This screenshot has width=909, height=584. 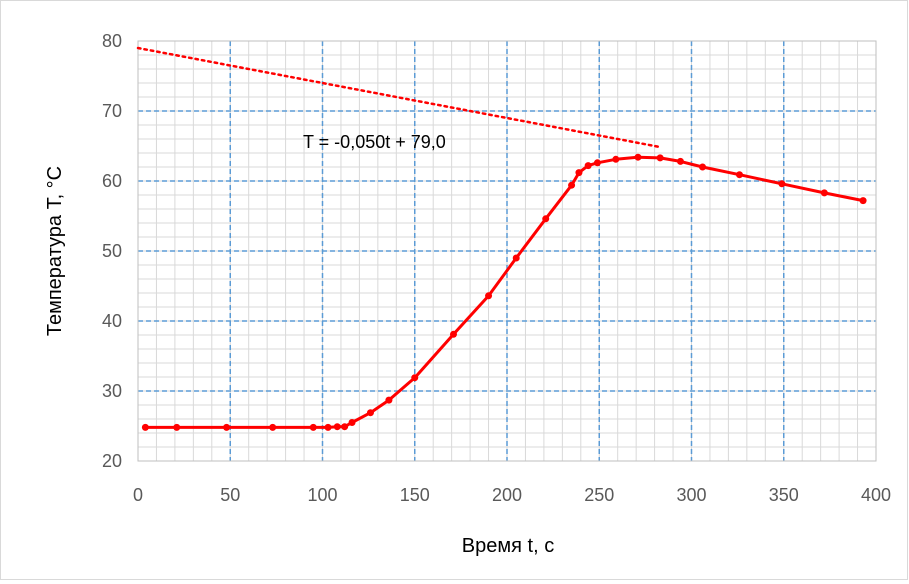 I want to click on trendline, so click(x=399, y=97).